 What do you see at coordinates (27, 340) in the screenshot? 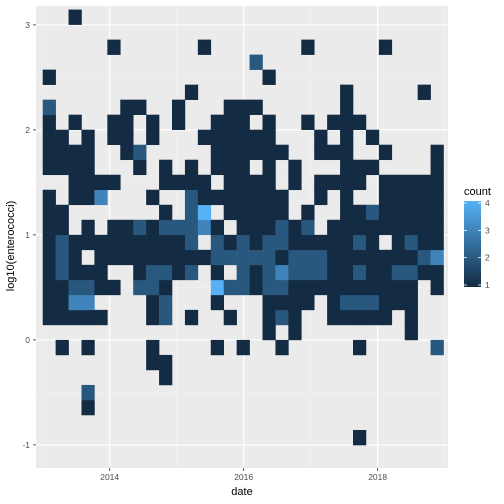
I see `y-tick-label: 0` at bounding box center [27, 340].